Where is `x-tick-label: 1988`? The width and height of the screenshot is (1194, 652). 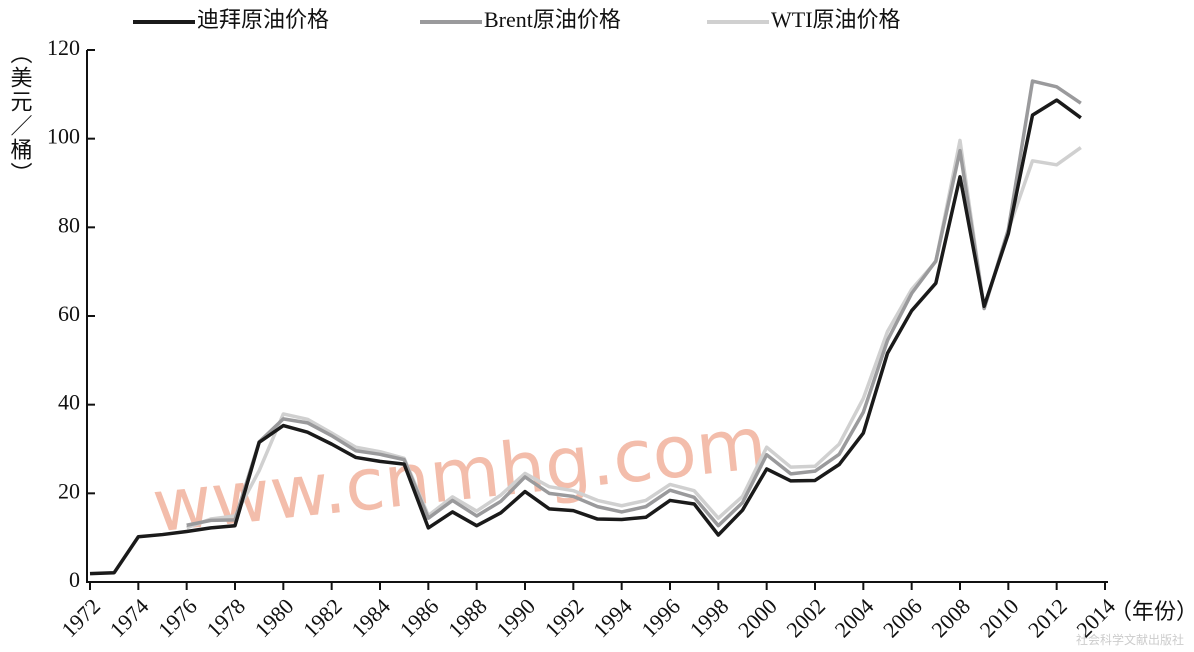
x-tick-label: 1988 is located at coordinates (467, 617).